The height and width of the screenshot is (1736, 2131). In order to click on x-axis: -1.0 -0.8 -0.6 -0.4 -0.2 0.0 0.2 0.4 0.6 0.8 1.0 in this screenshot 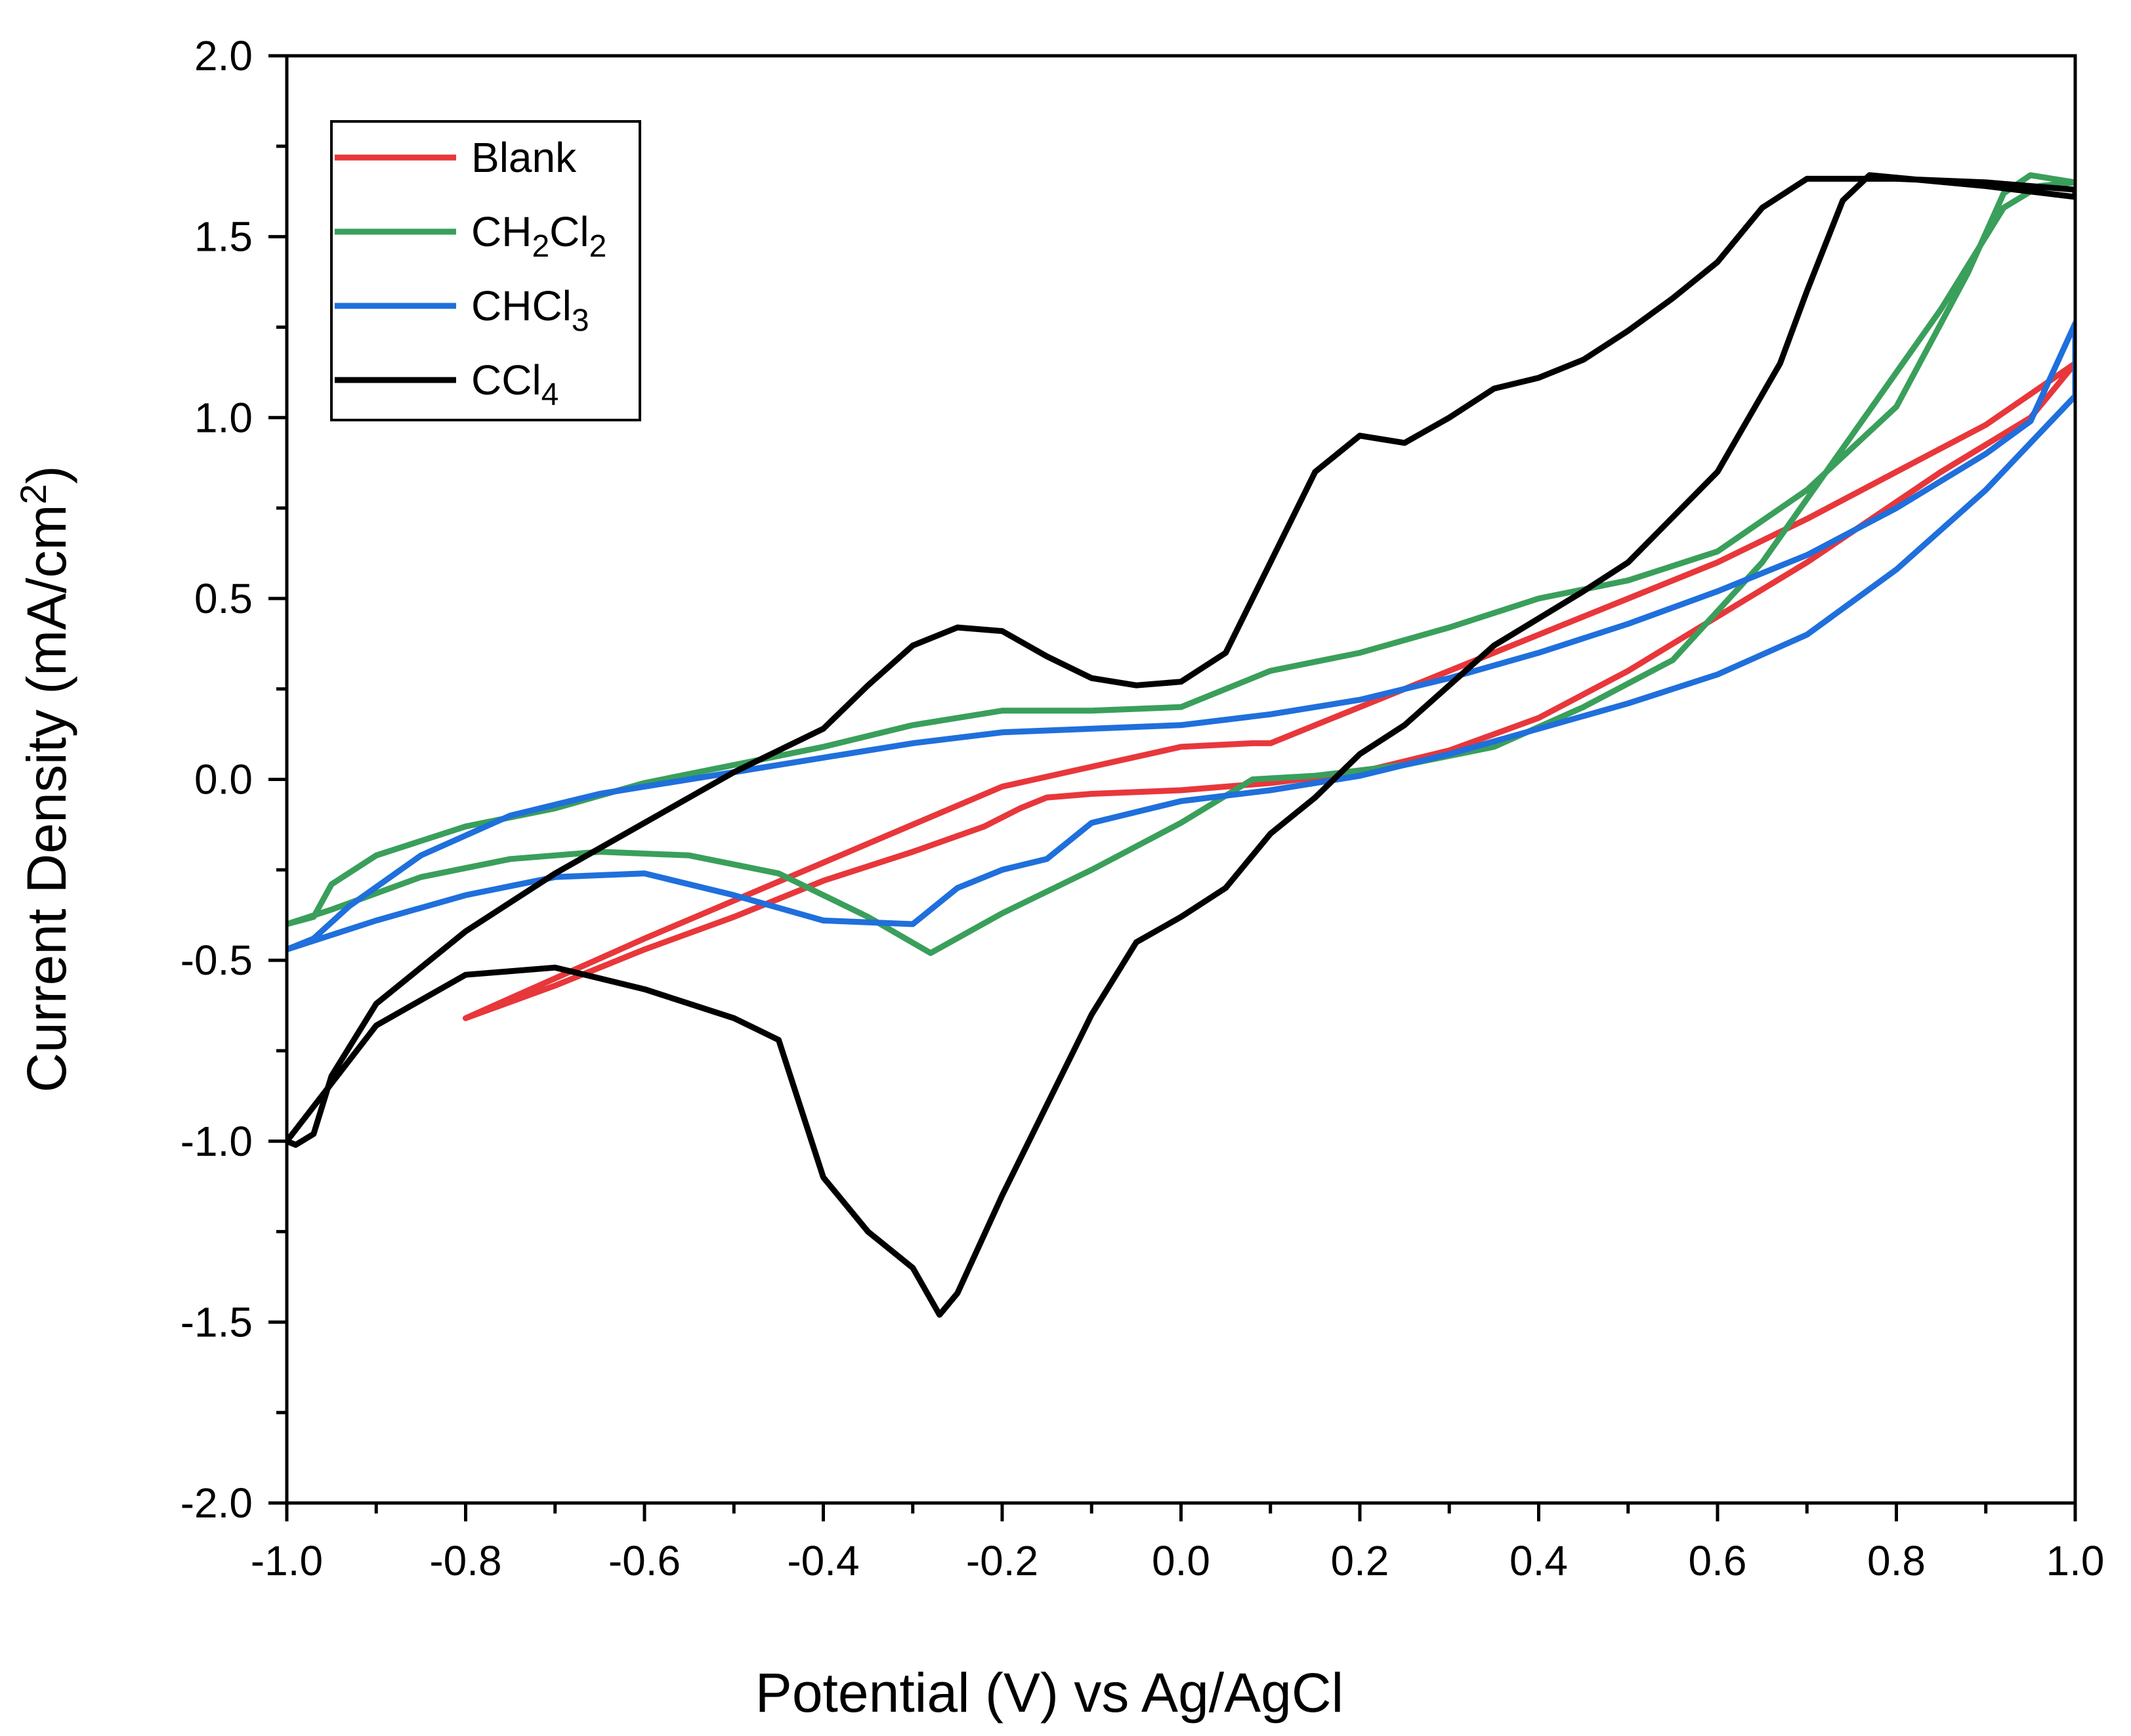, I will do `click(1178, 1543)`.